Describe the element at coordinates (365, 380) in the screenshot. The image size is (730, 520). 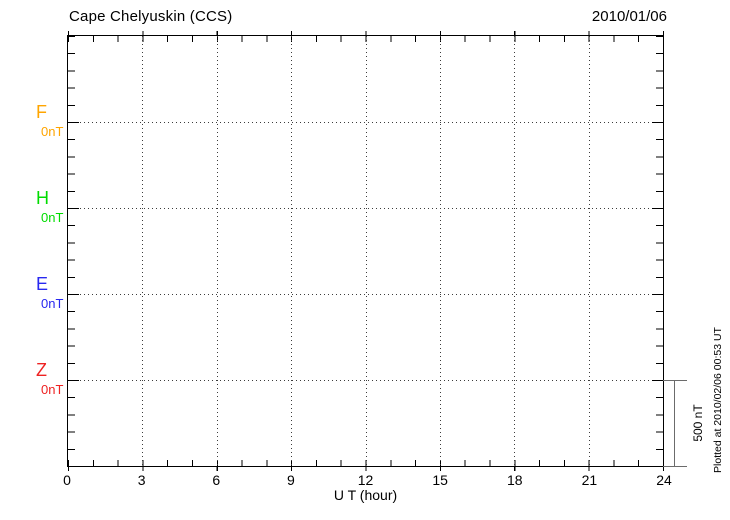
I see `baseline-Z` at that location.